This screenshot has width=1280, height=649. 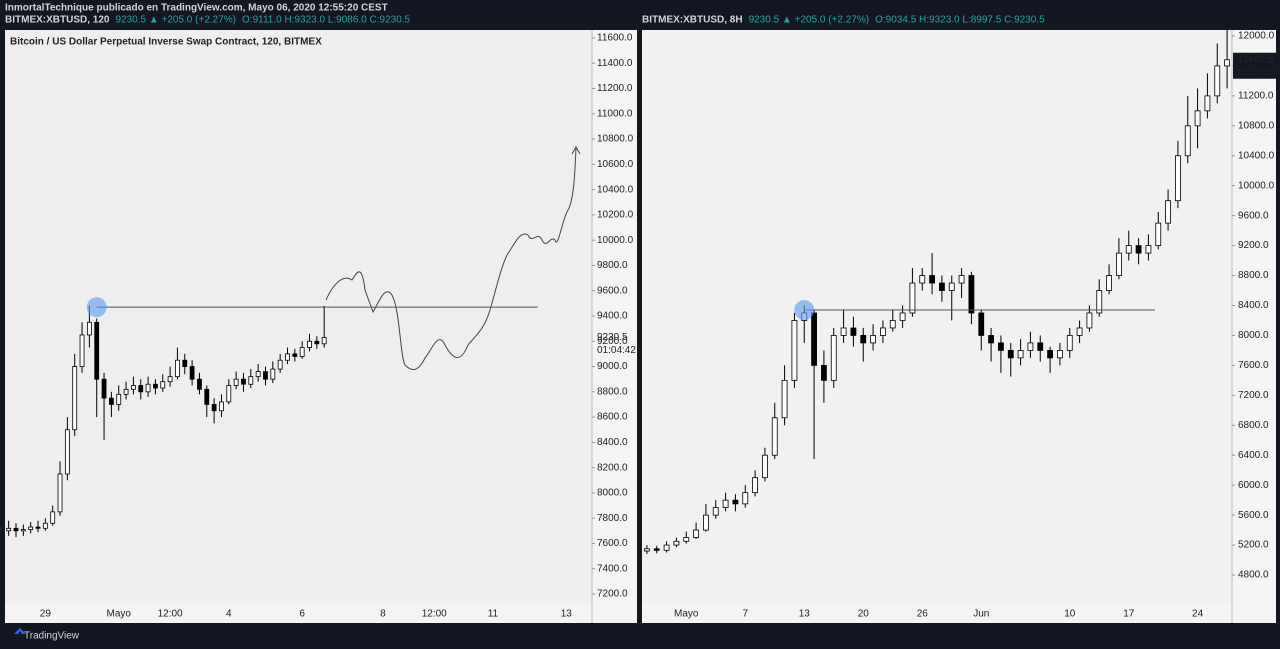 What do you see at coordinates (1253, 245) in the screenshot?
I see `y-tick-label: 9200.0` at bounding box center [1253, 245].